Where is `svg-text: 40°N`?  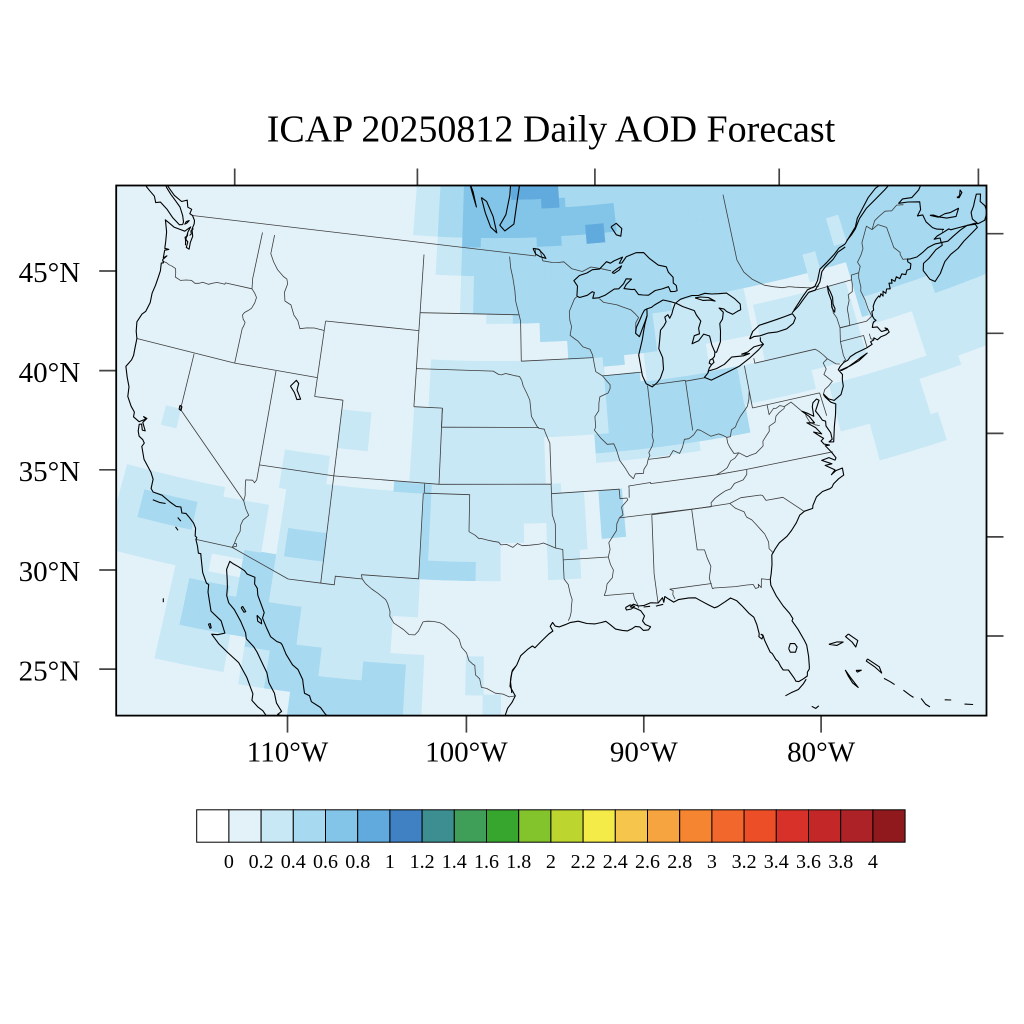 svg-text: 40°N is located at coordinates (50, 373).